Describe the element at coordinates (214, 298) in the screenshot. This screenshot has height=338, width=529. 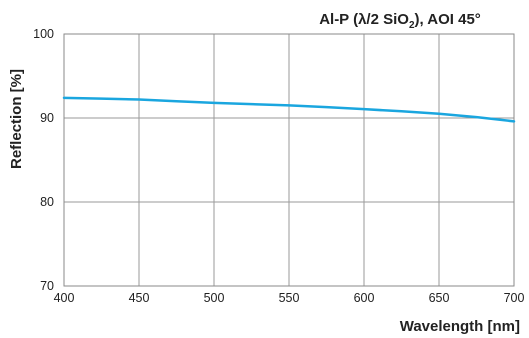
I see `x-tick-label: 500` at that location.